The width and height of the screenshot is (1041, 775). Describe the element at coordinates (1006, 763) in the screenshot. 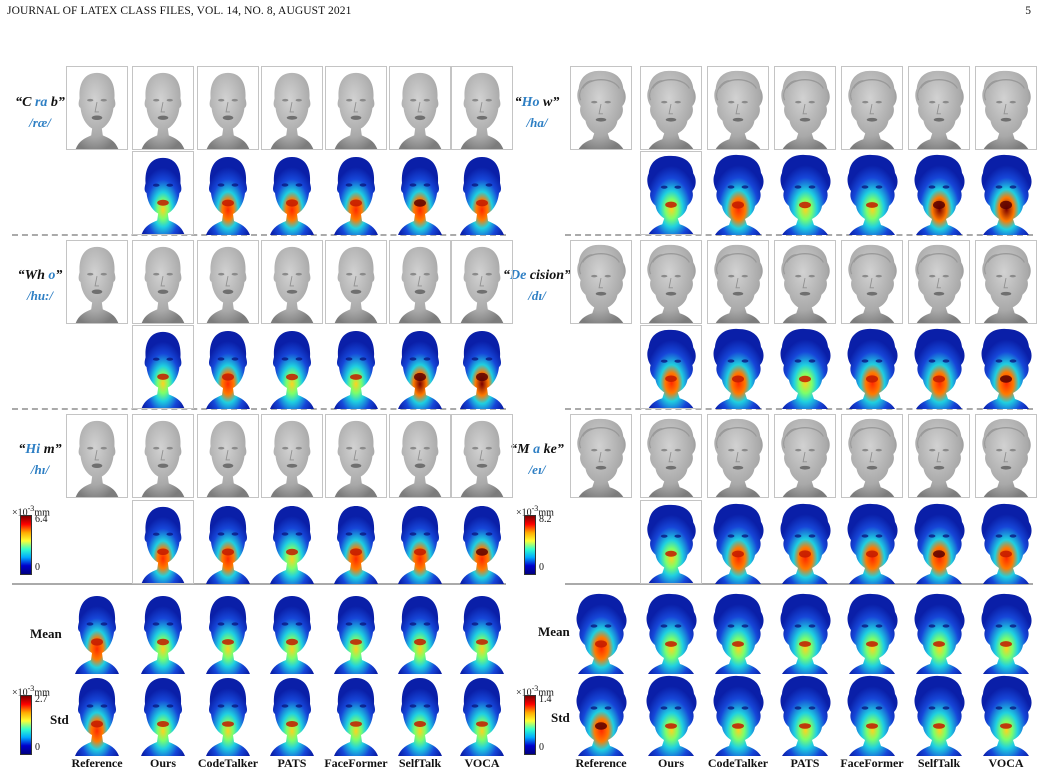

I see `column-label-right: VOCA` at that location.